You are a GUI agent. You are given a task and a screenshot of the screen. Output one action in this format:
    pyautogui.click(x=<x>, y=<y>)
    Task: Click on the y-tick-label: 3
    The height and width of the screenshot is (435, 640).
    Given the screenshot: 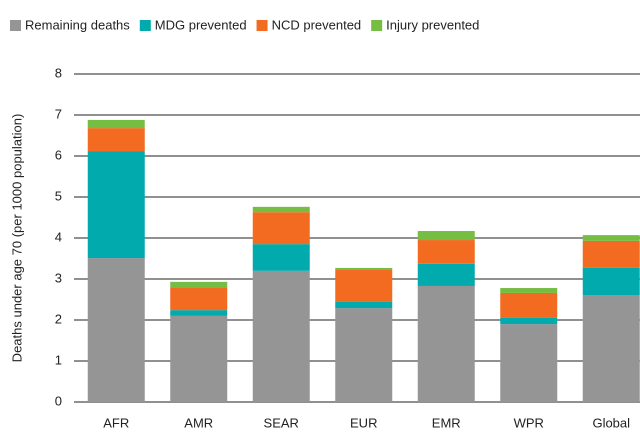 What is the action you would take?
    pyautogui.click(x=58, y=277)
    